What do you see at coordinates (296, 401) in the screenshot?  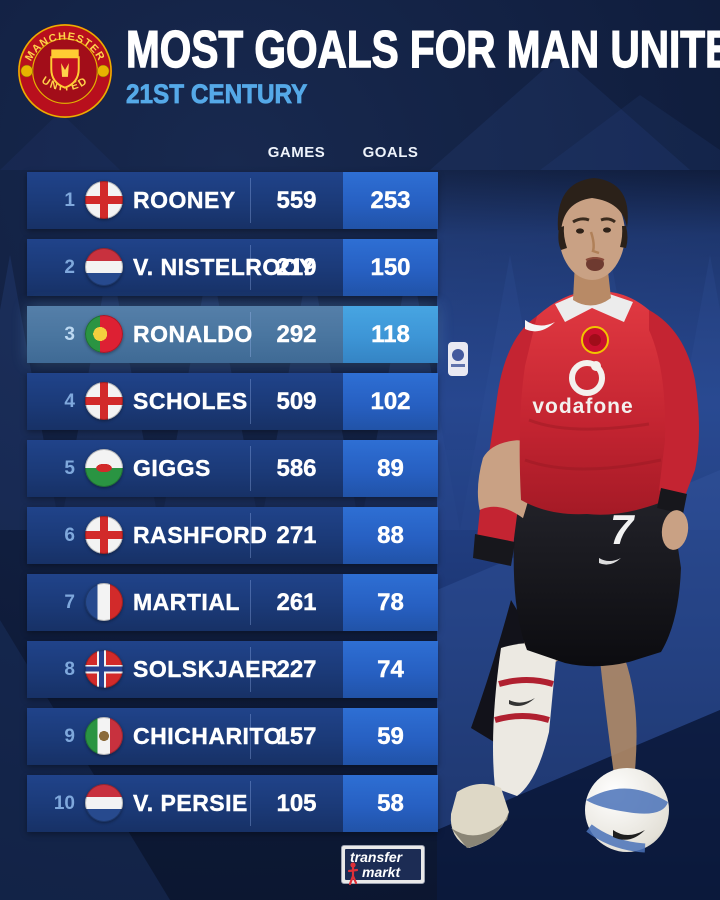 I see `games-value: 509` at bounding box center [296, 401].